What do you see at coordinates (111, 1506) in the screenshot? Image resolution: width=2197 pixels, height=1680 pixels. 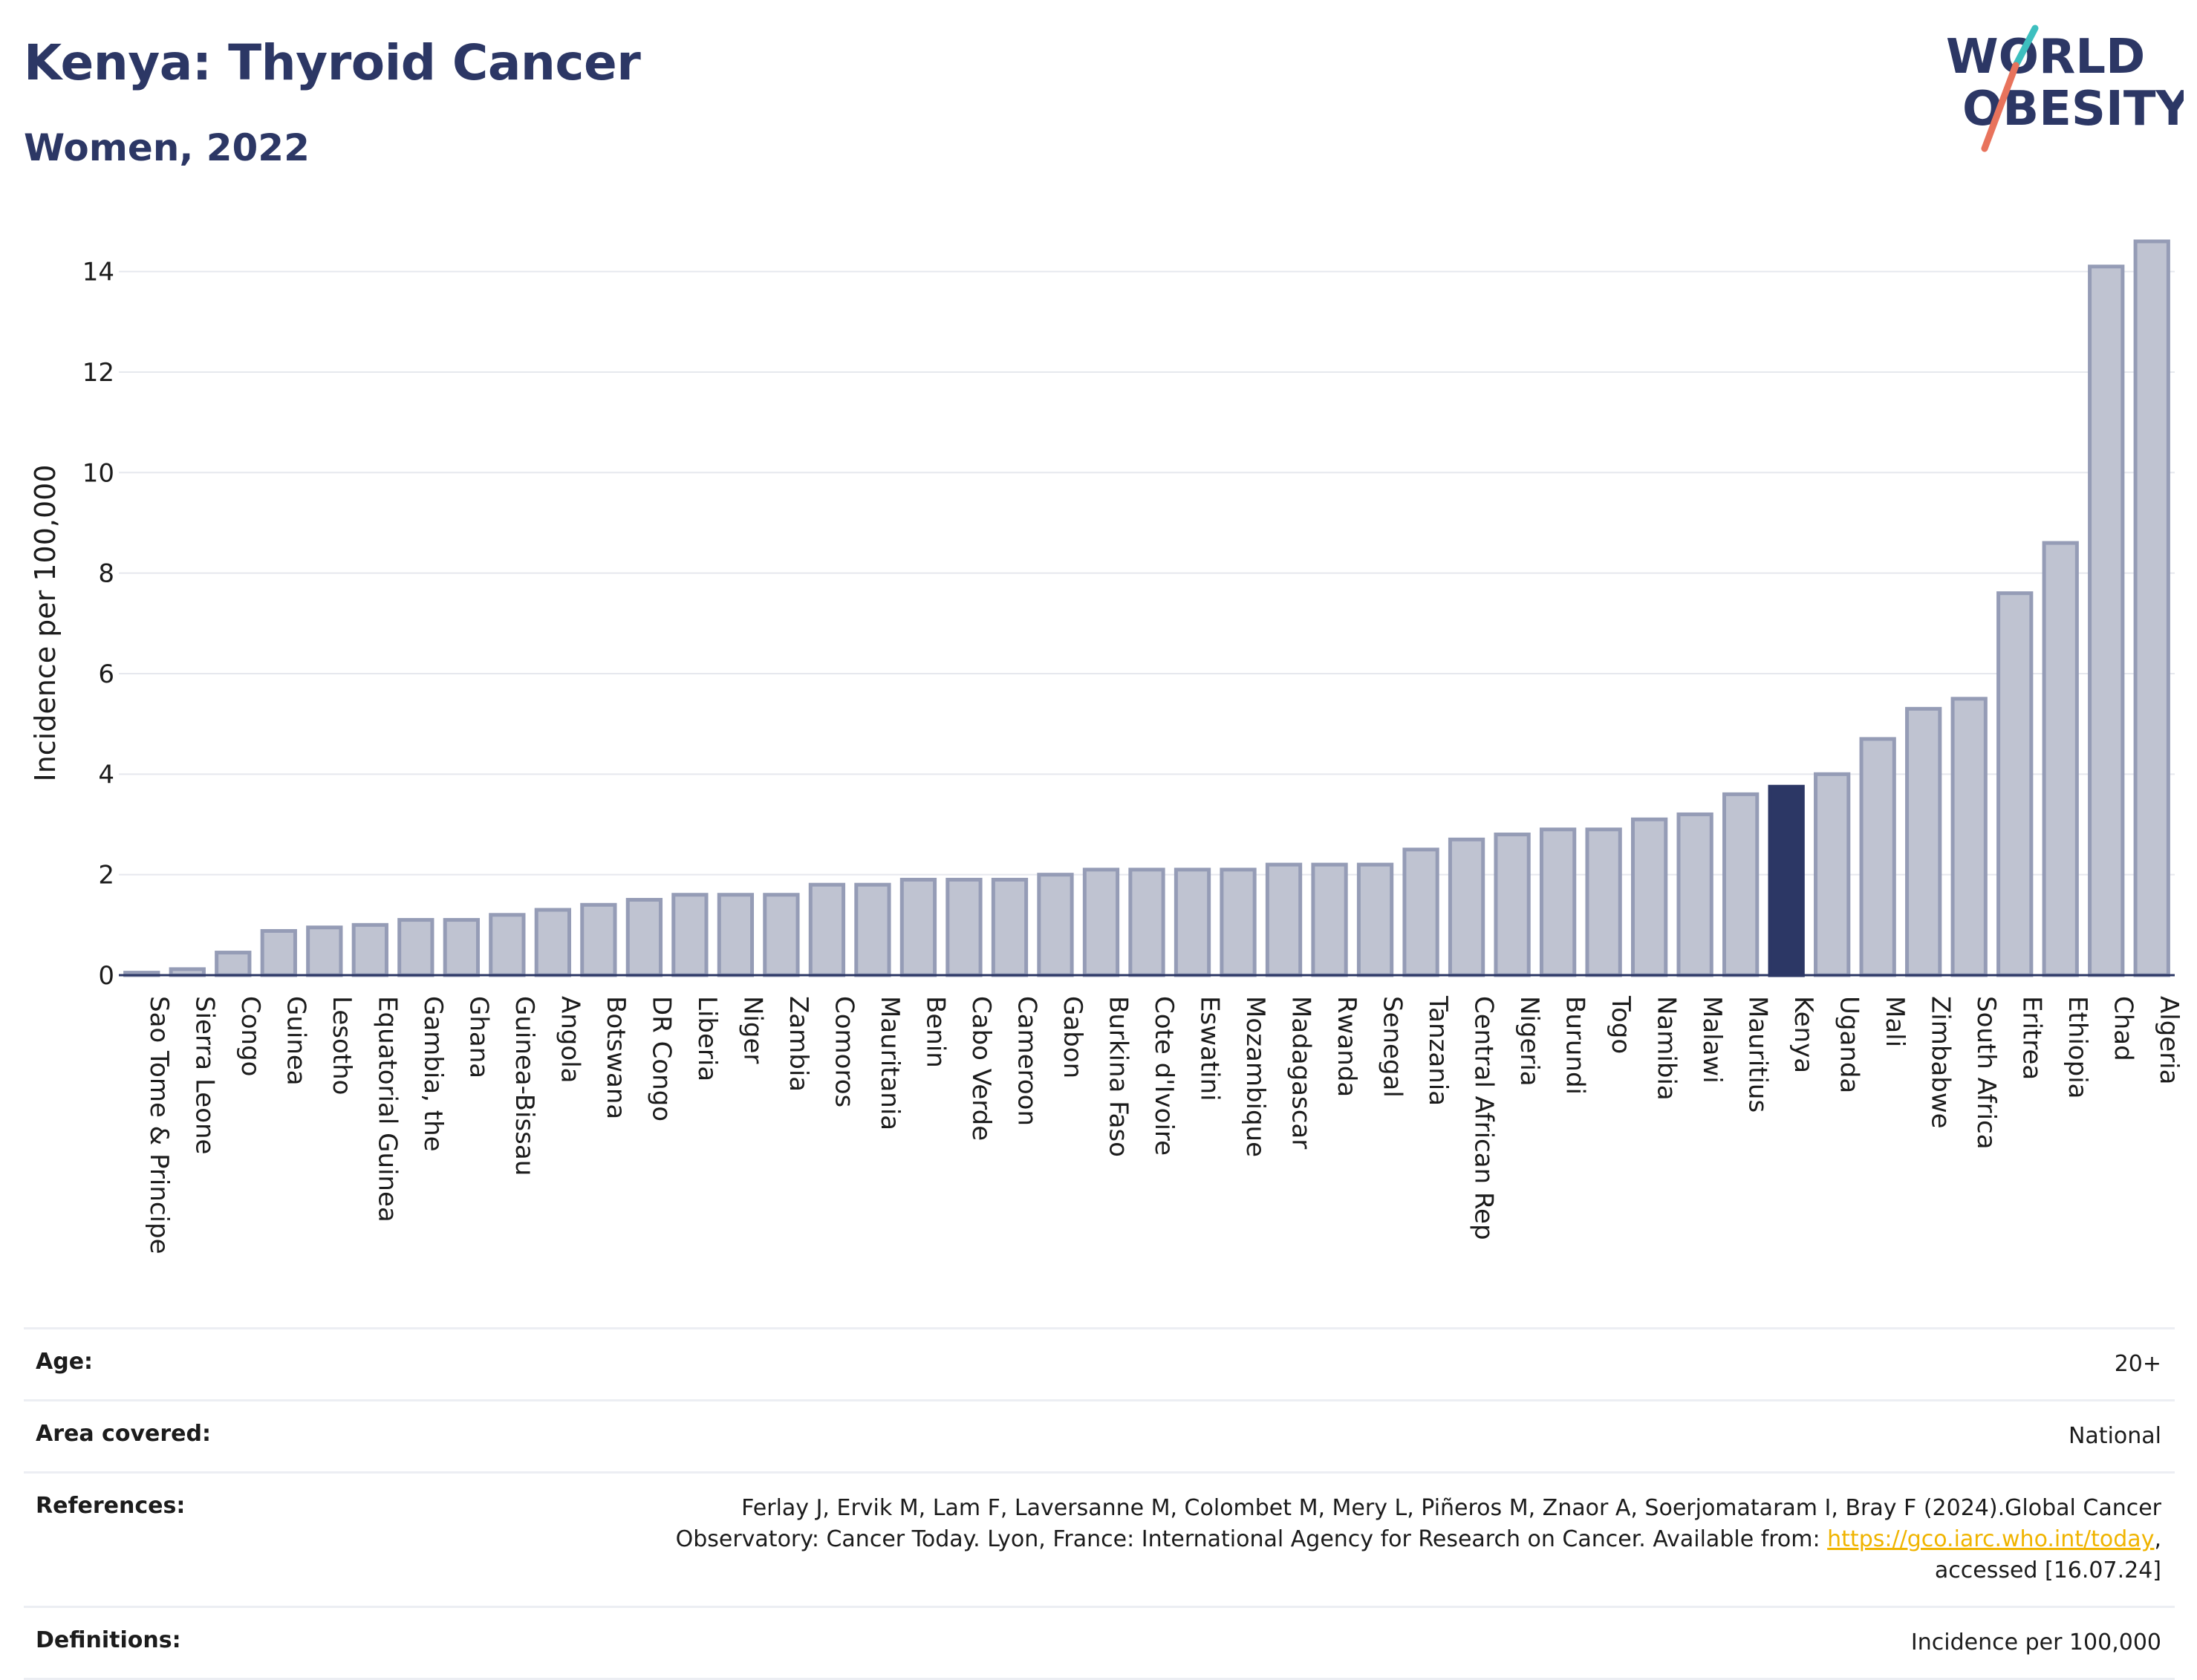 I see `references-label: References:` at bounding box center [111, 1506].